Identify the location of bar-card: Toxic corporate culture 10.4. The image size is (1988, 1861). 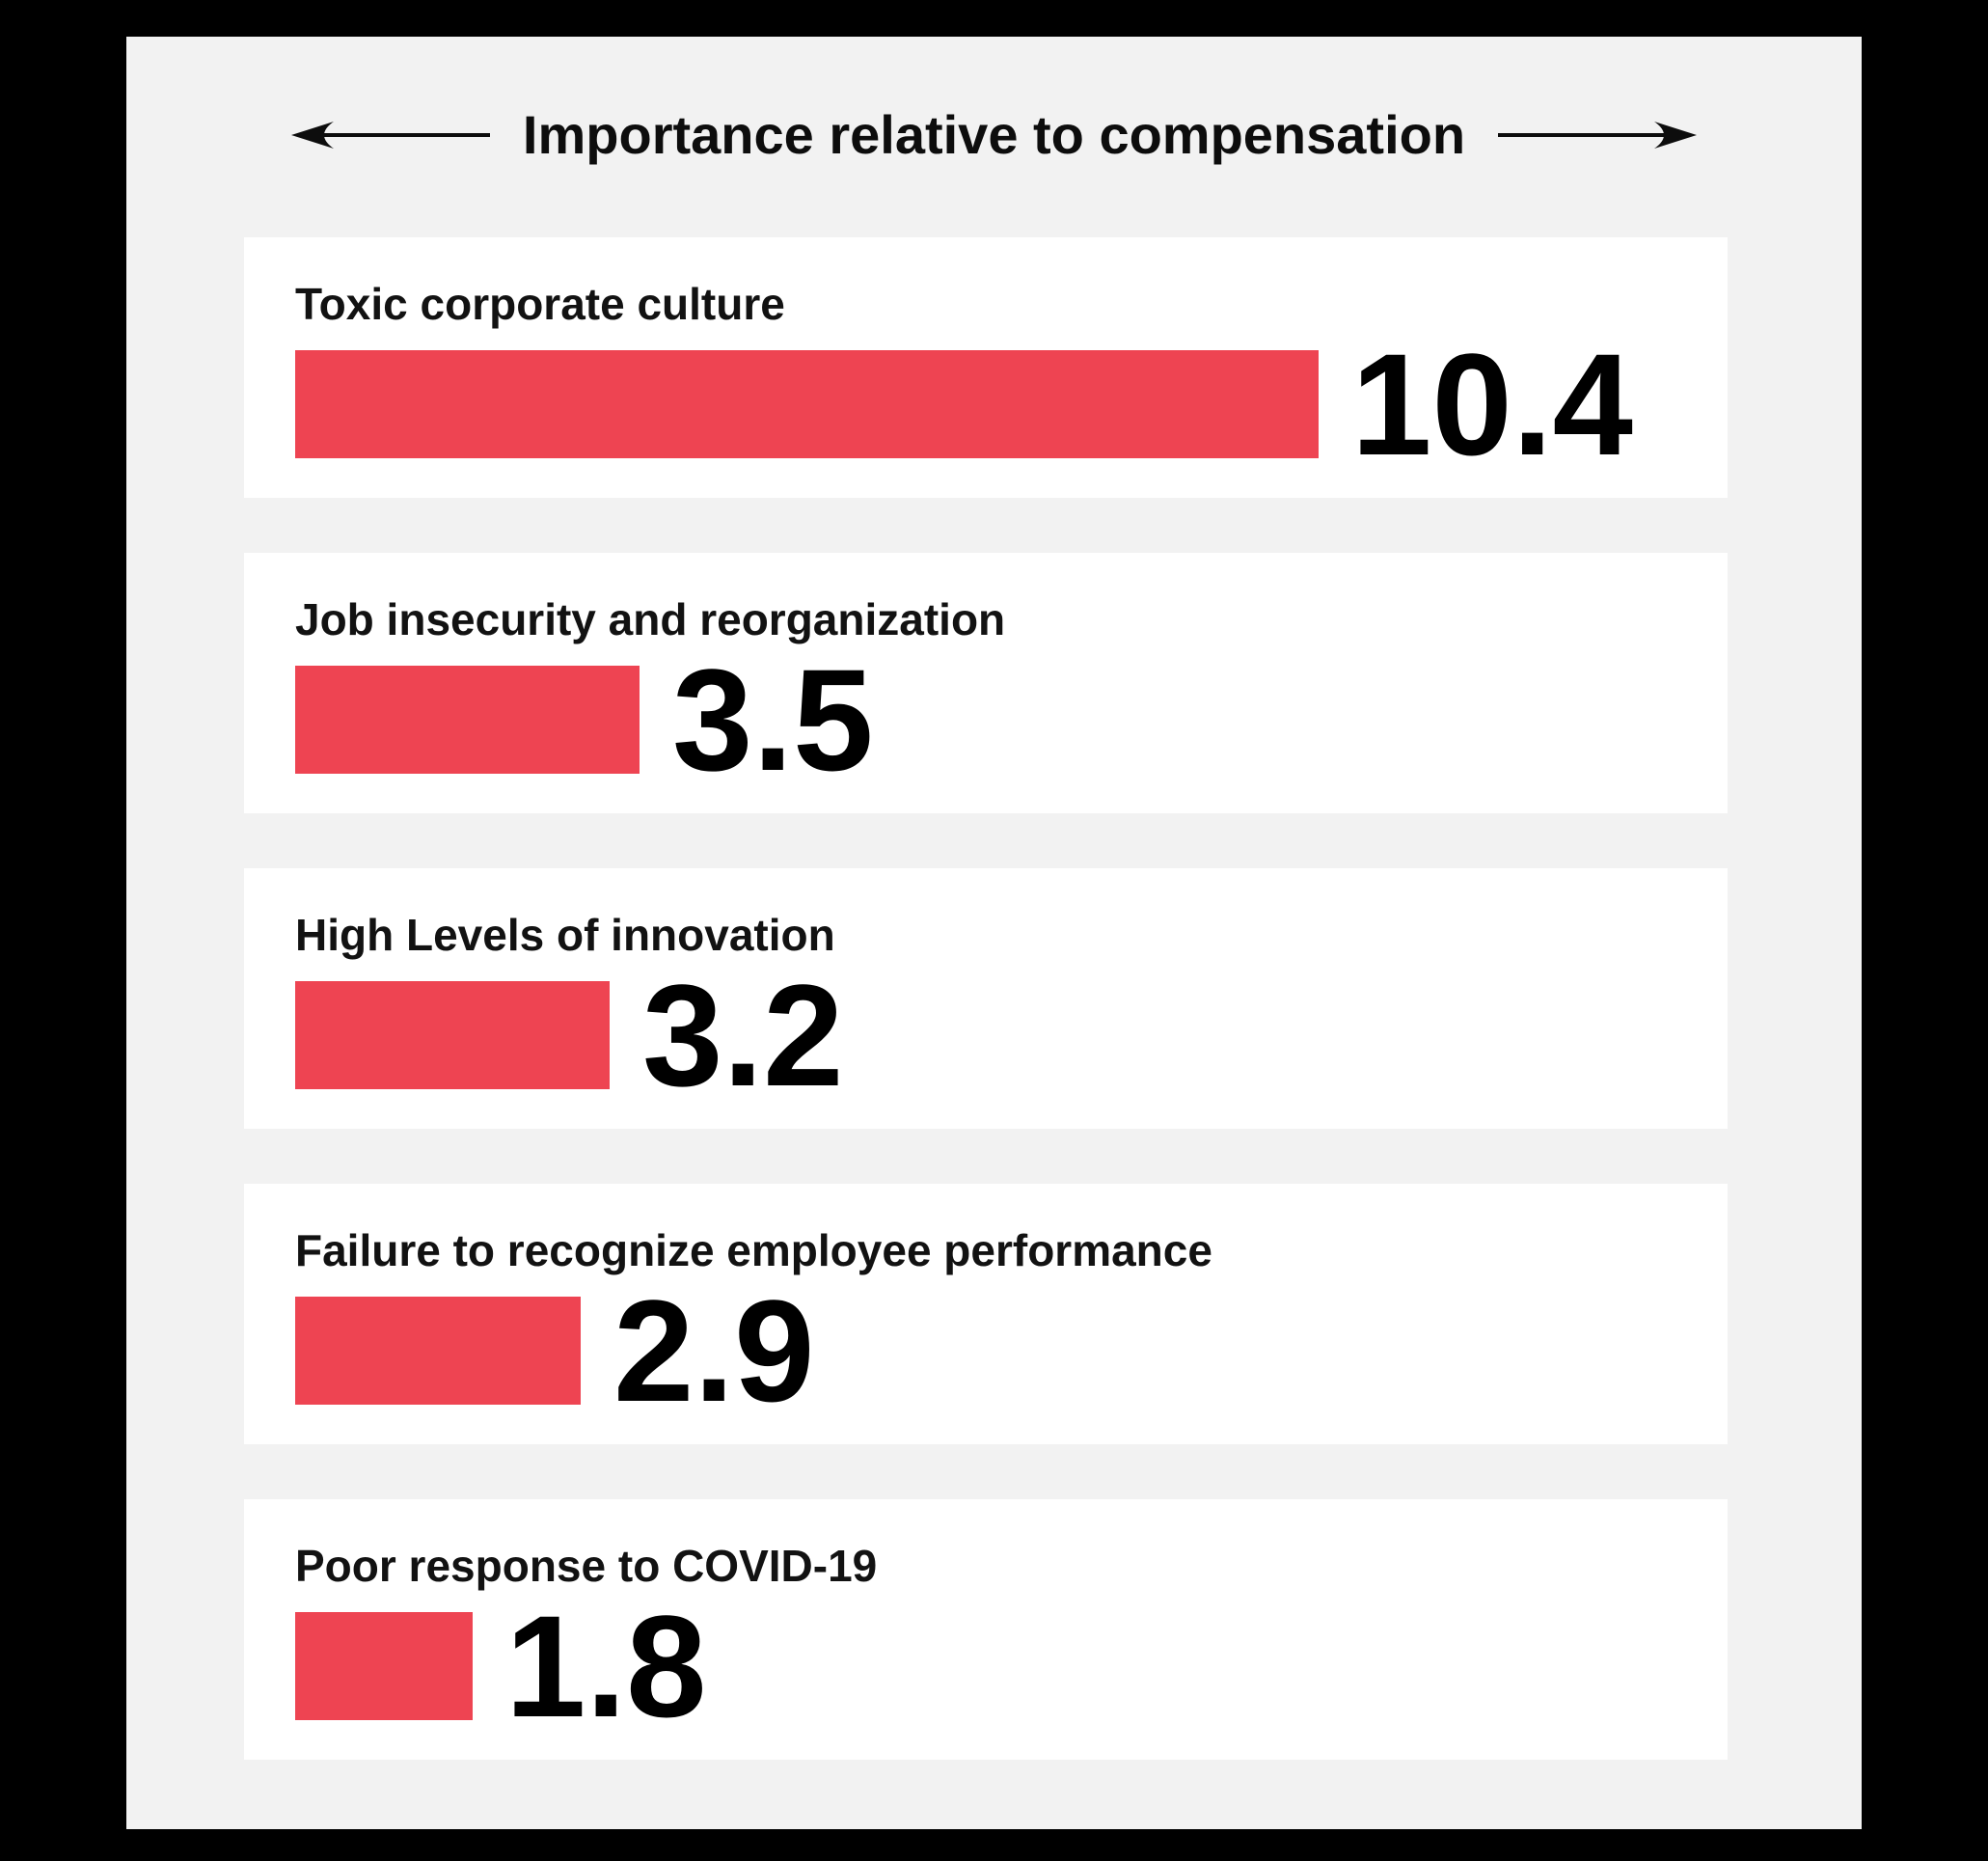
(986, 367).